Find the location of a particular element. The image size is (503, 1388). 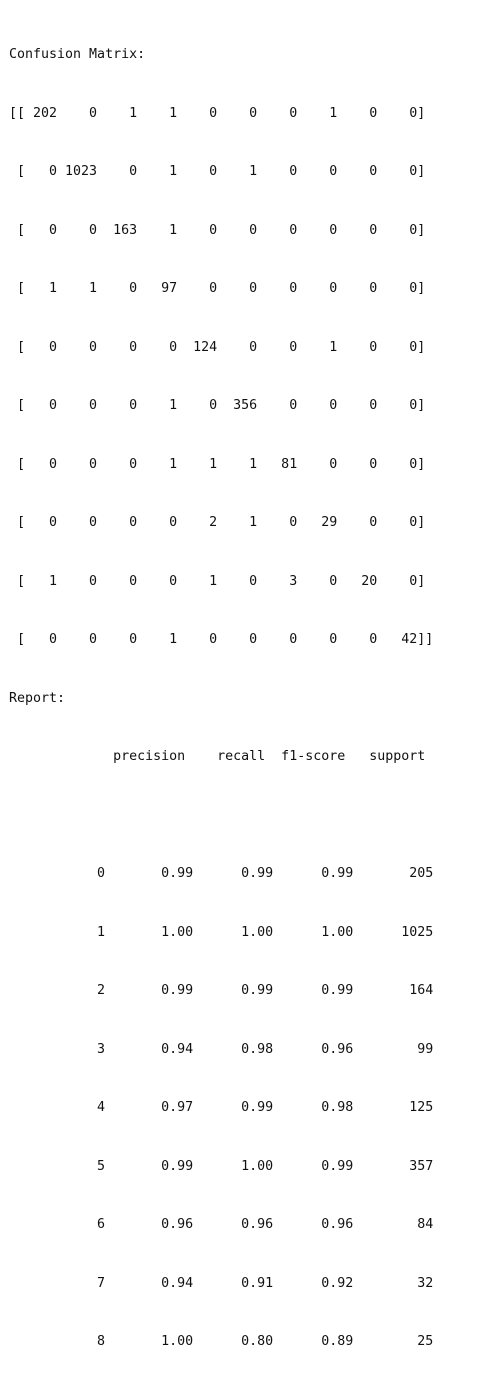

report-row: 0 0.99 0.99 0.99 205 is located at coordinates (221, 873).